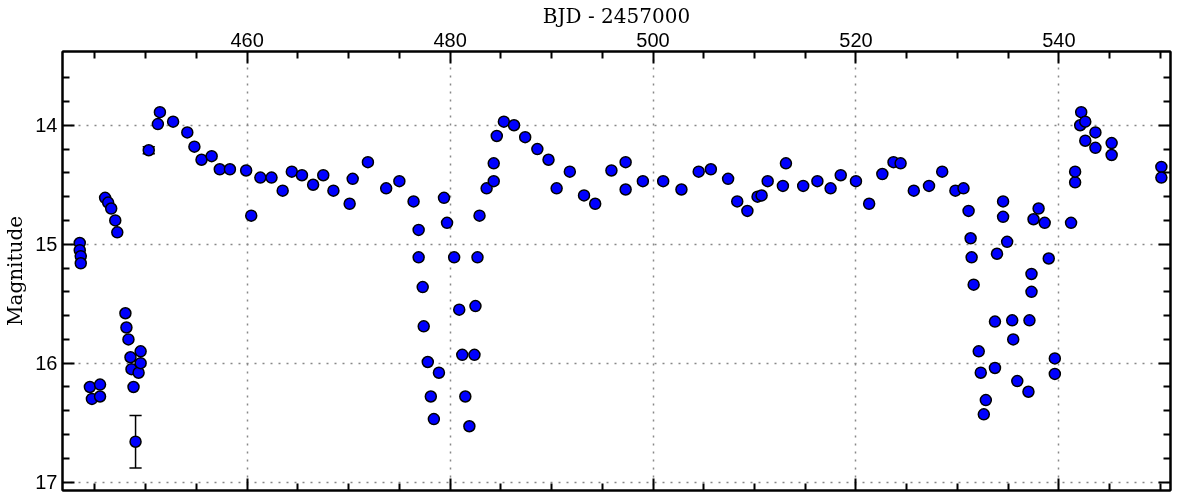 Image resolution: width=1178 pixels, height=493 pixels. I want to click on x-tick-label: 520, so click(856, 39).